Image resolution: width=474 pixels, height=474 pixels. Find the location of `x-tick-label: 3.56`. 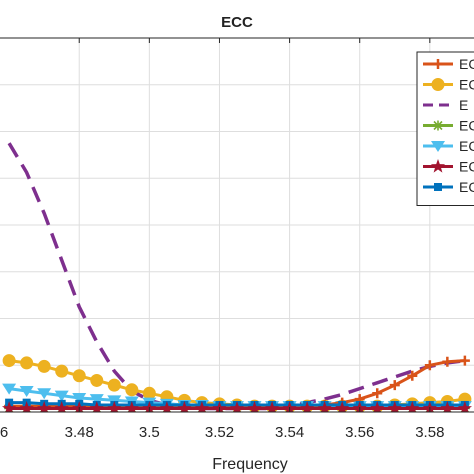

x-tick-label: 3.56 is located at coordinates (359, 432).